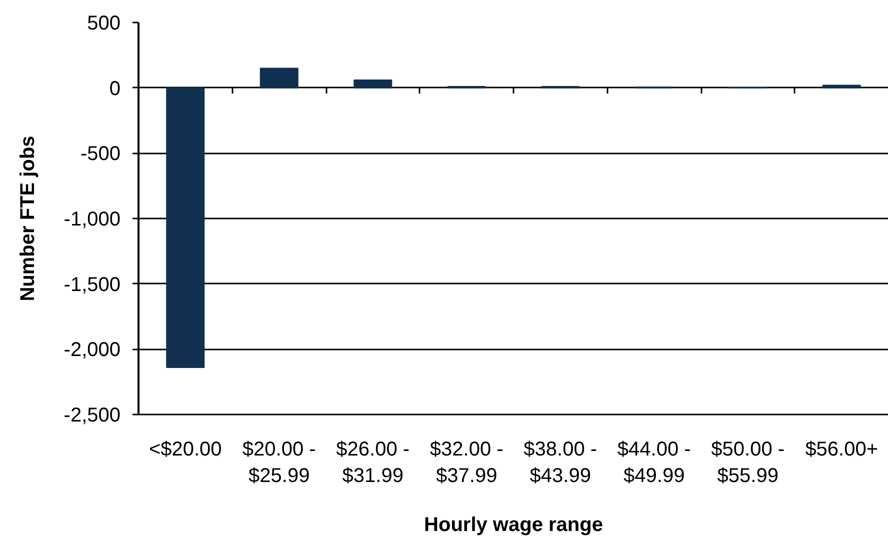  I want to click on x-tick-label: $32.00 - $37.99, so click(467, 462).